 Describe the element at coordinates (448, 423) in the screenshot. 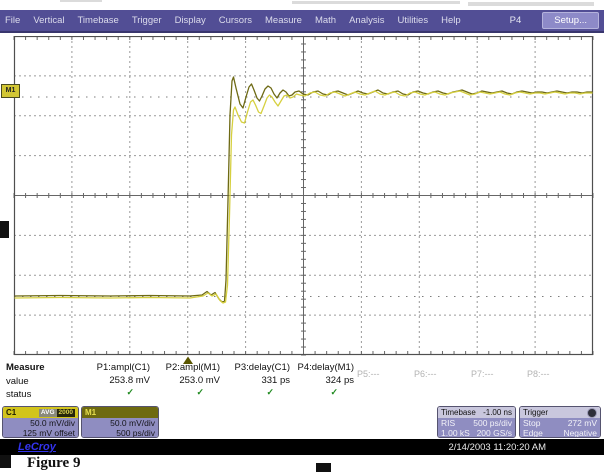

I see `timebase-mode: RIS` at that location.